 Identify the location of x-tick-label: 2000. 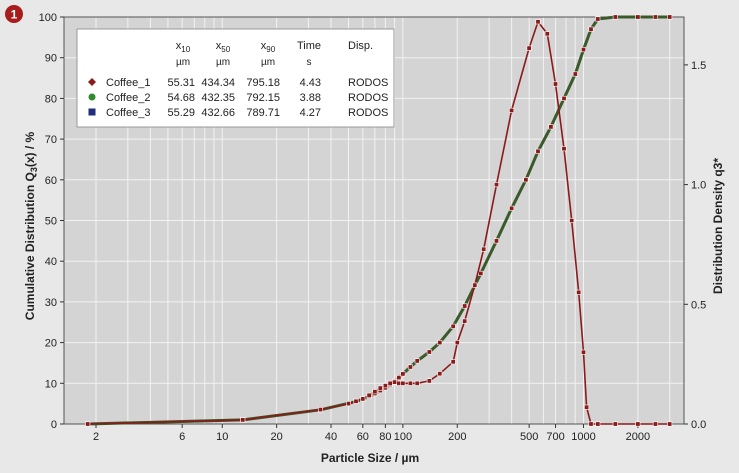
(638, 437).